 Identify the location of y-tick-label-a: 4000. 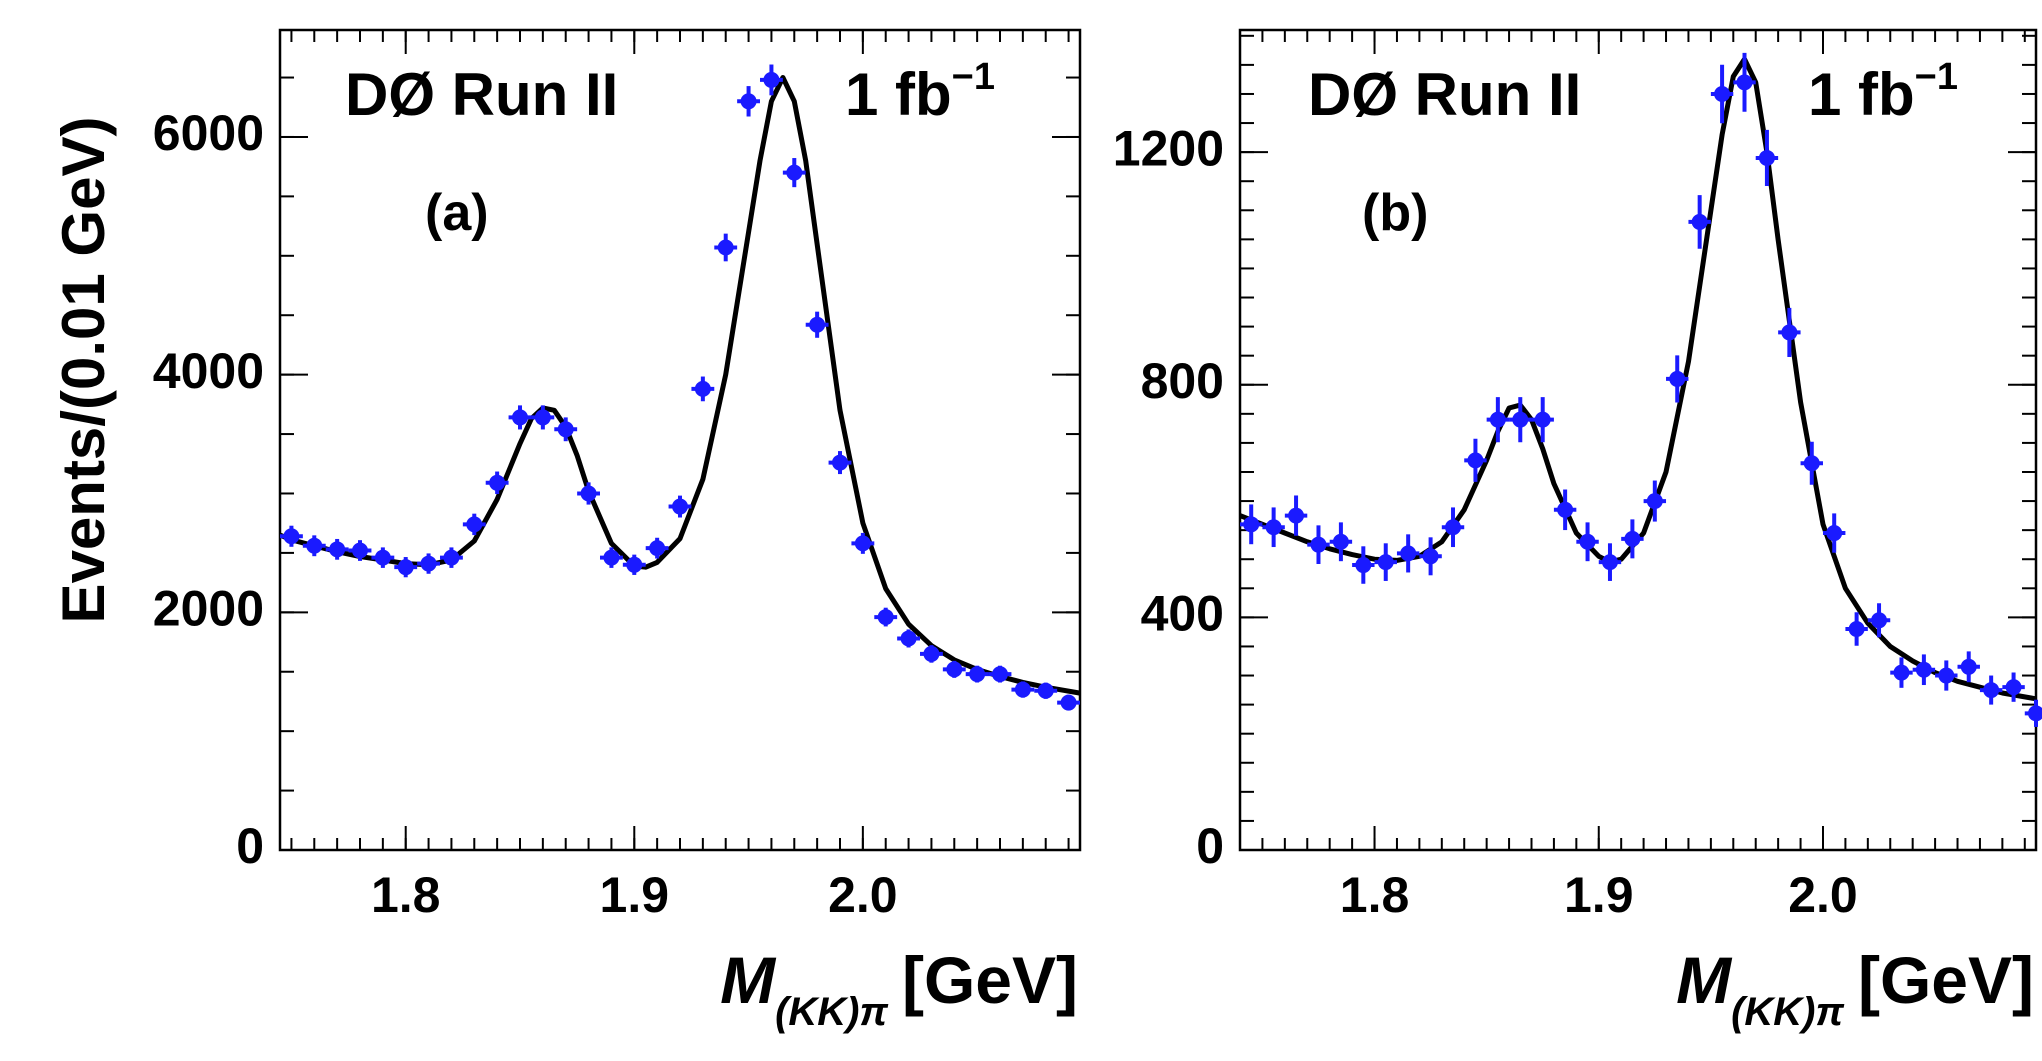
(208, 371).